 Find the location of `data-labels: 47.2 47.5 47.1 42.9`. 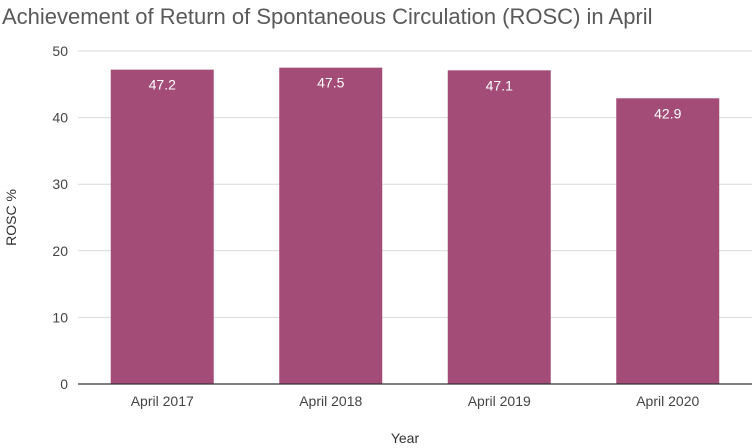

data-labels: 47.2 47.5 47.1 42.9 is located at coordinates (415, 98).